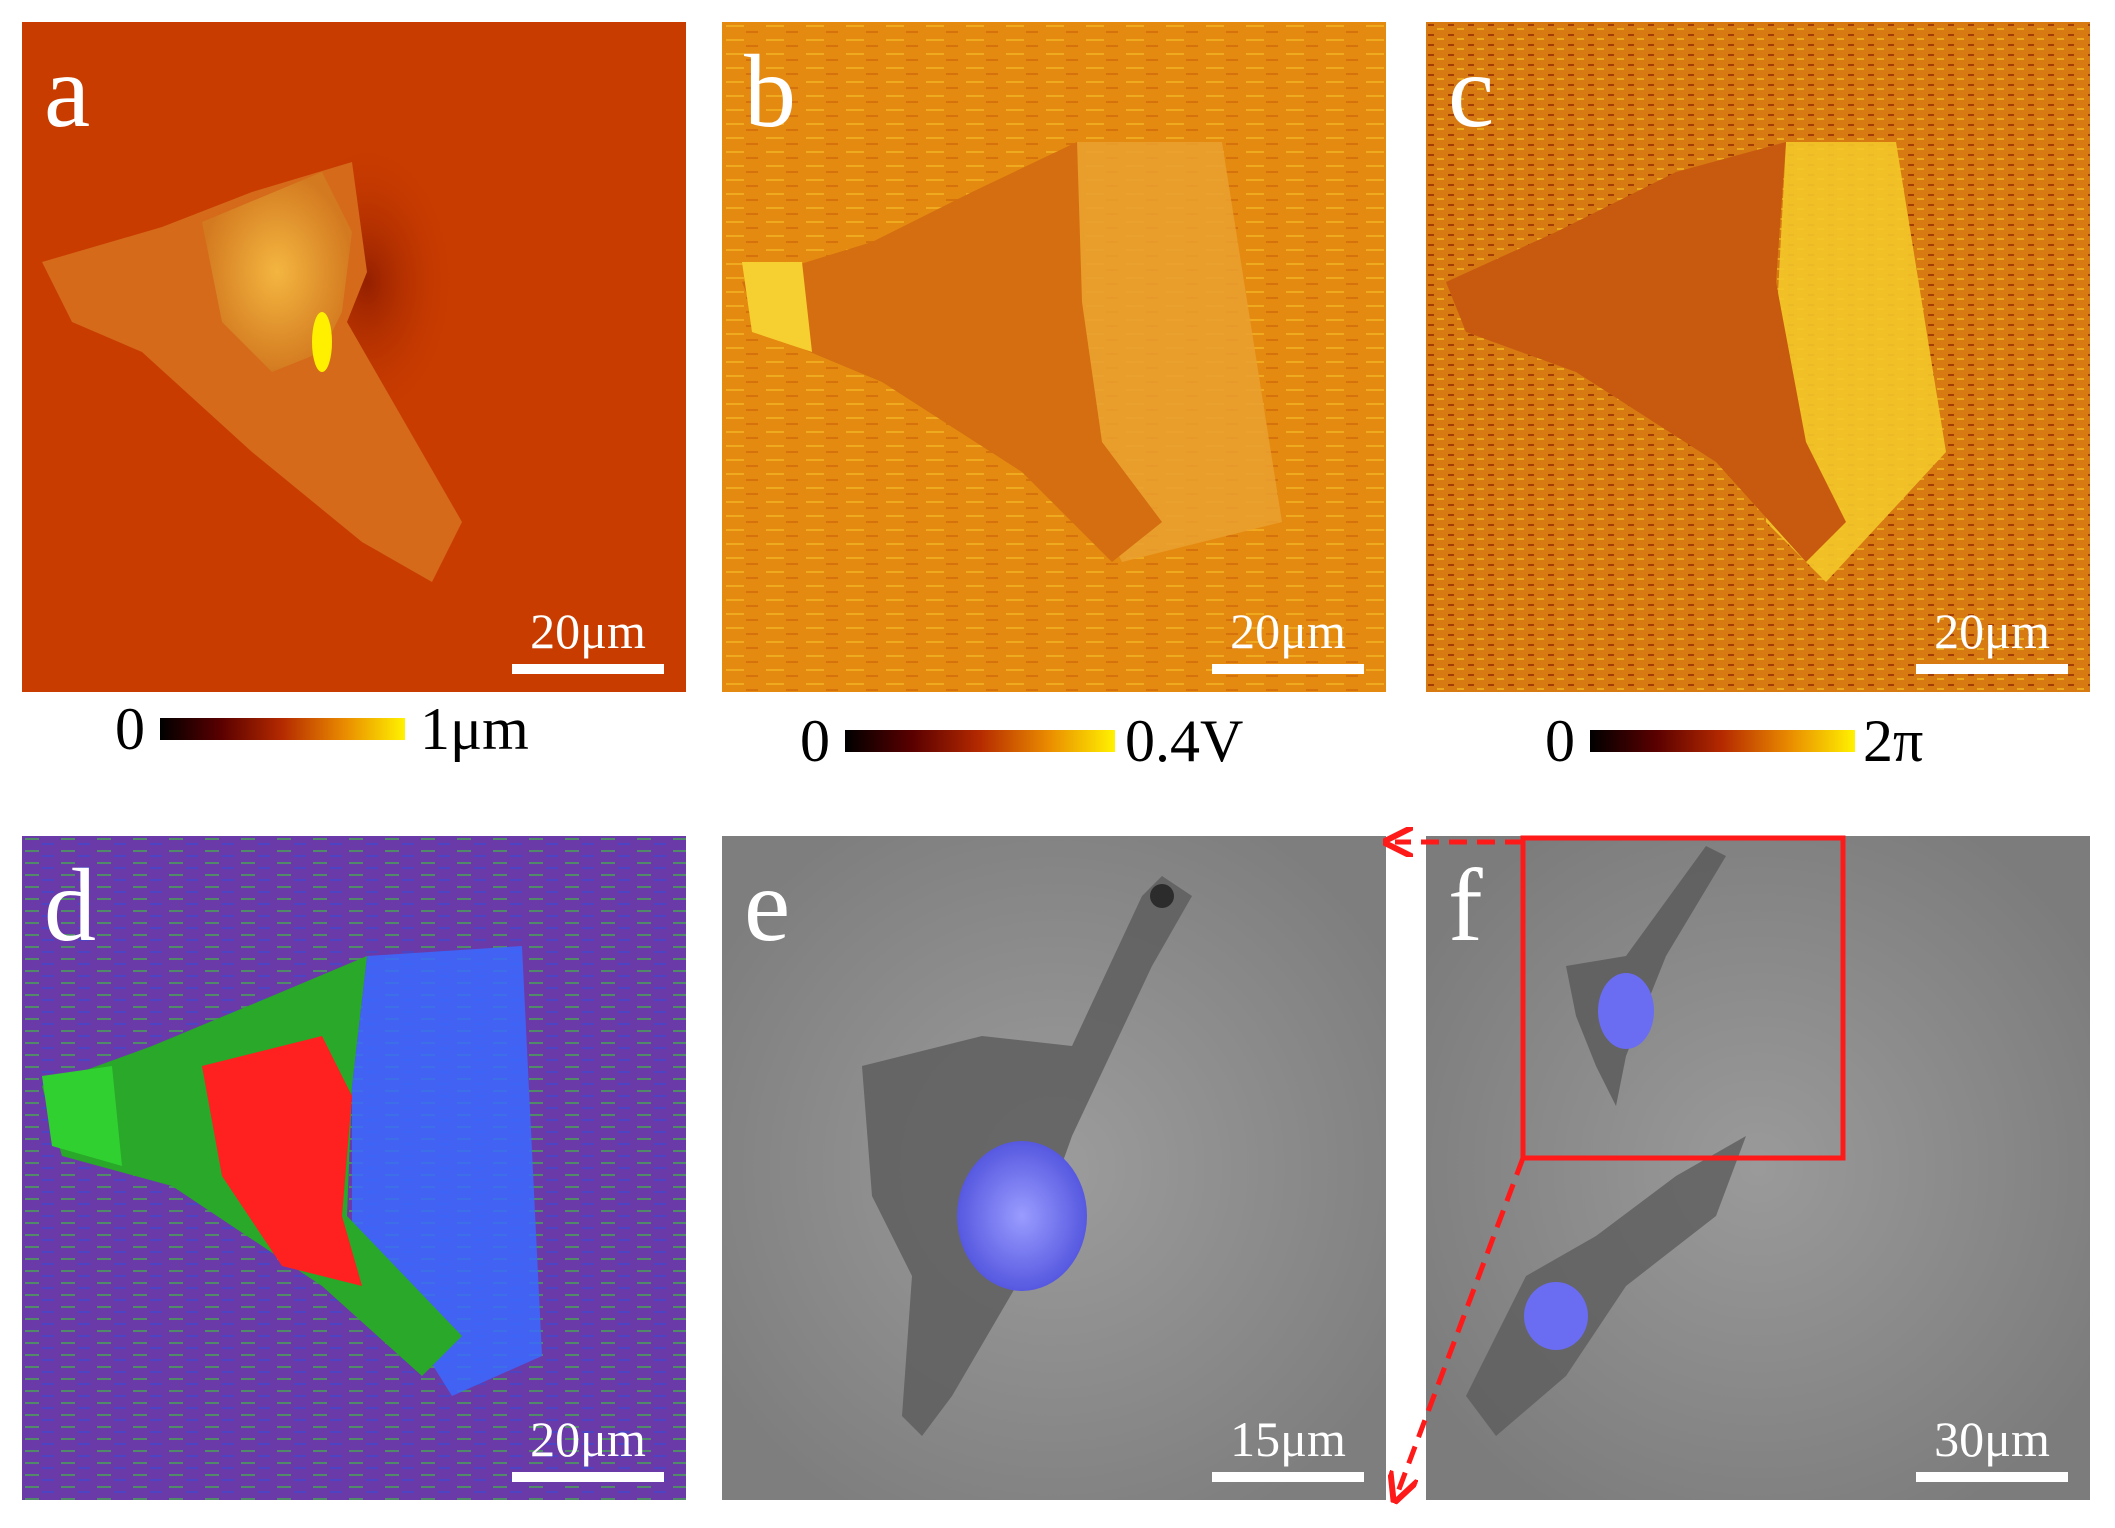 The width and height of the screenshot is (2115, 1528). What do you see at coordinates (1992, 1439) in the screenshot?
I see `scale-label-f: 30μm` at bounding box center [1992, 1439].